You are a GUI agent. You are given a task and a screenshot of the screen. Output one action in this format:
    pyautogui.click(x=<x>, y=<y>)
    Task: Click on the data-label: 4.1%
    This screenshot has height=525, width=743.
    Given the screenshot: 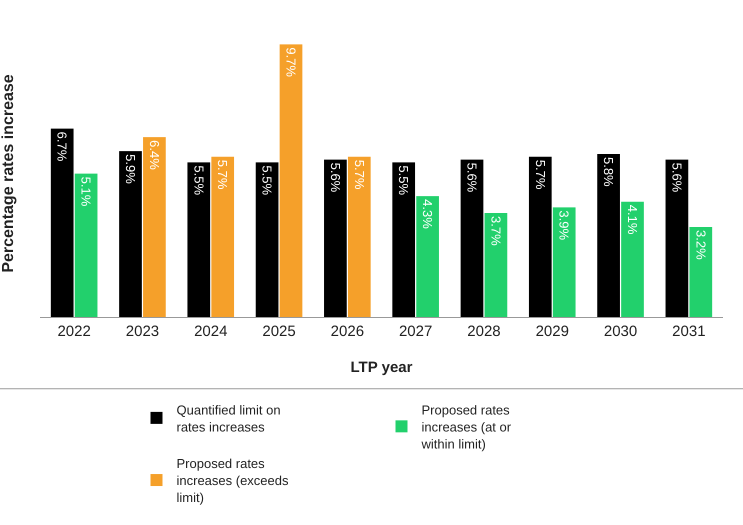 What is the action you would take?
    pyautogui.click(x=632, y=219)
    